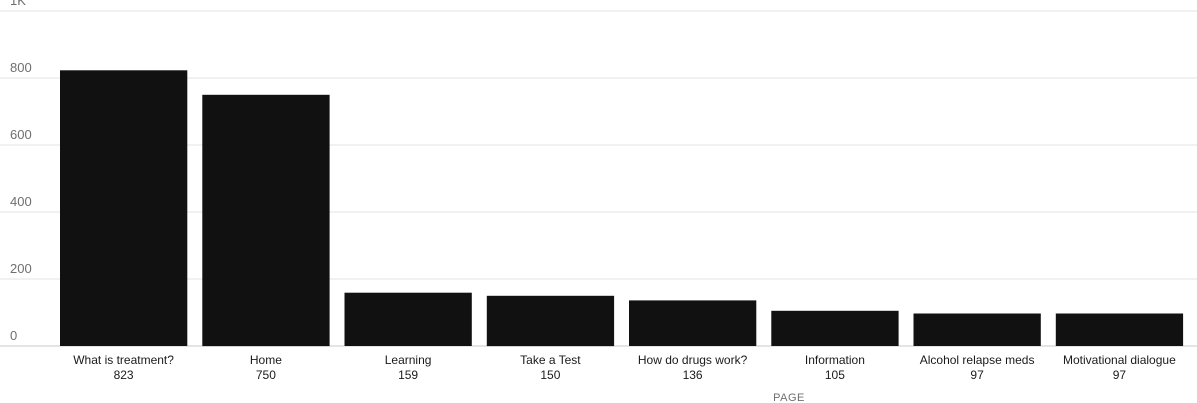 This screenshot has height=403, width=1197. What do you see at coordinates (21, 201) in the screenshot?
I see `y-tick-label: 400` at bounding box center [21, 201].